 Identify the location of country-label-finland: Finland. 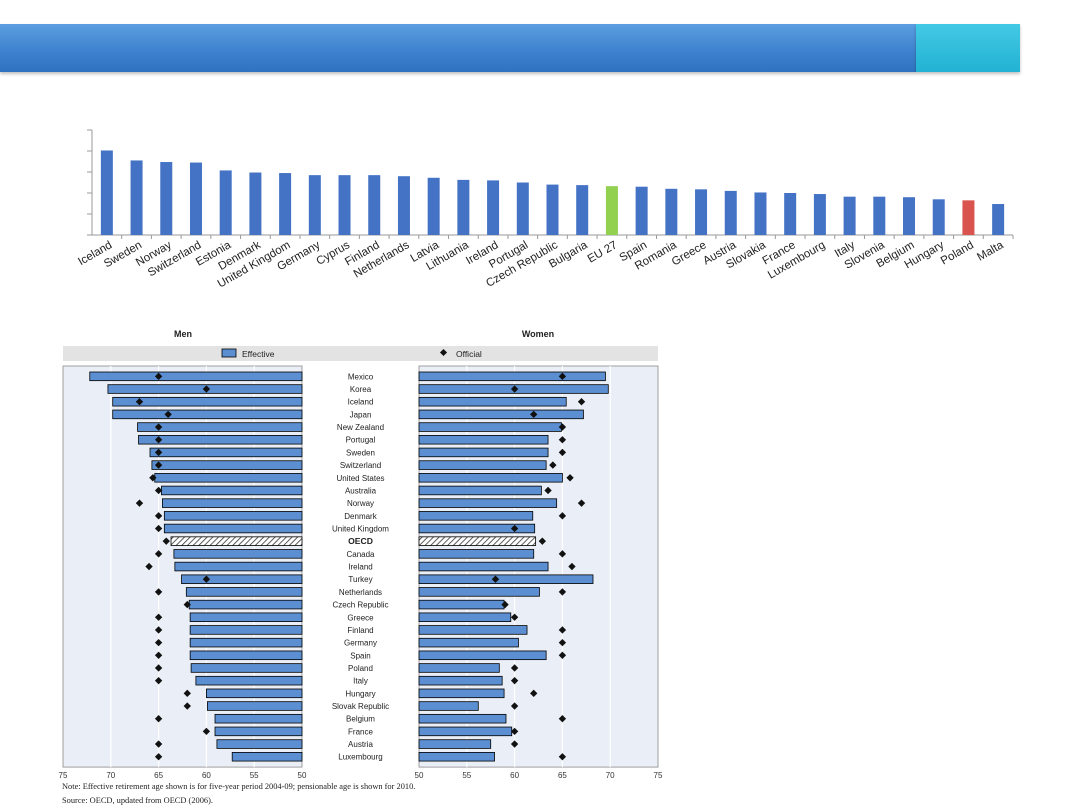
(360, 630).